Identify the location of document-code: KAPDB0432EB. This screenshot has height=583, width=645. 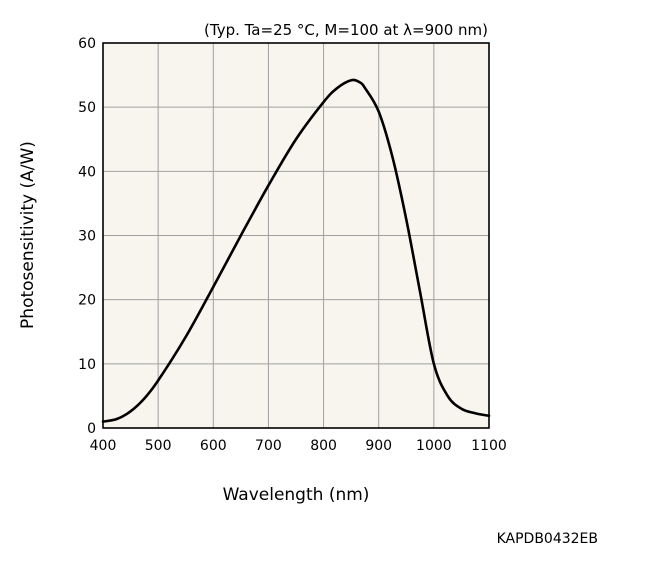
(547, 539).